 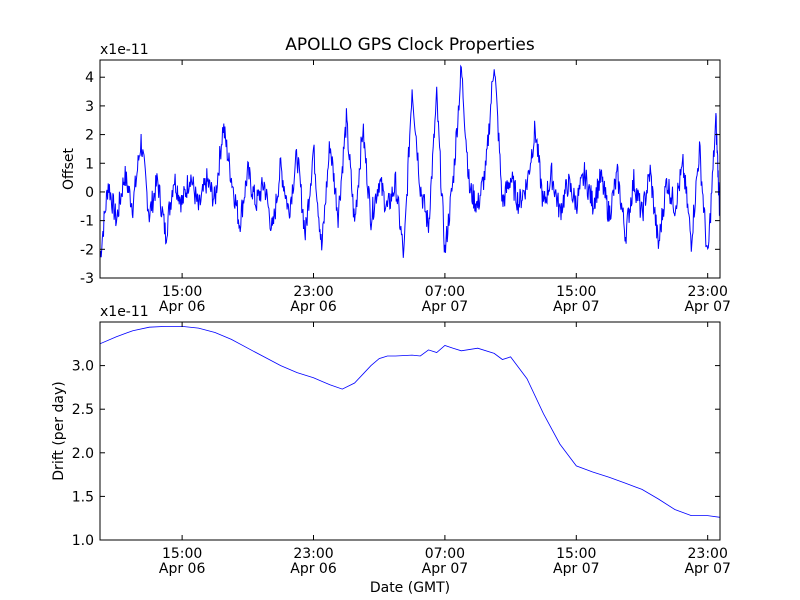 What do you see at coordinates (89, 164) in the screenshot?
I see `offset-y-tick-label: 1` at bounding box center [89, 164].